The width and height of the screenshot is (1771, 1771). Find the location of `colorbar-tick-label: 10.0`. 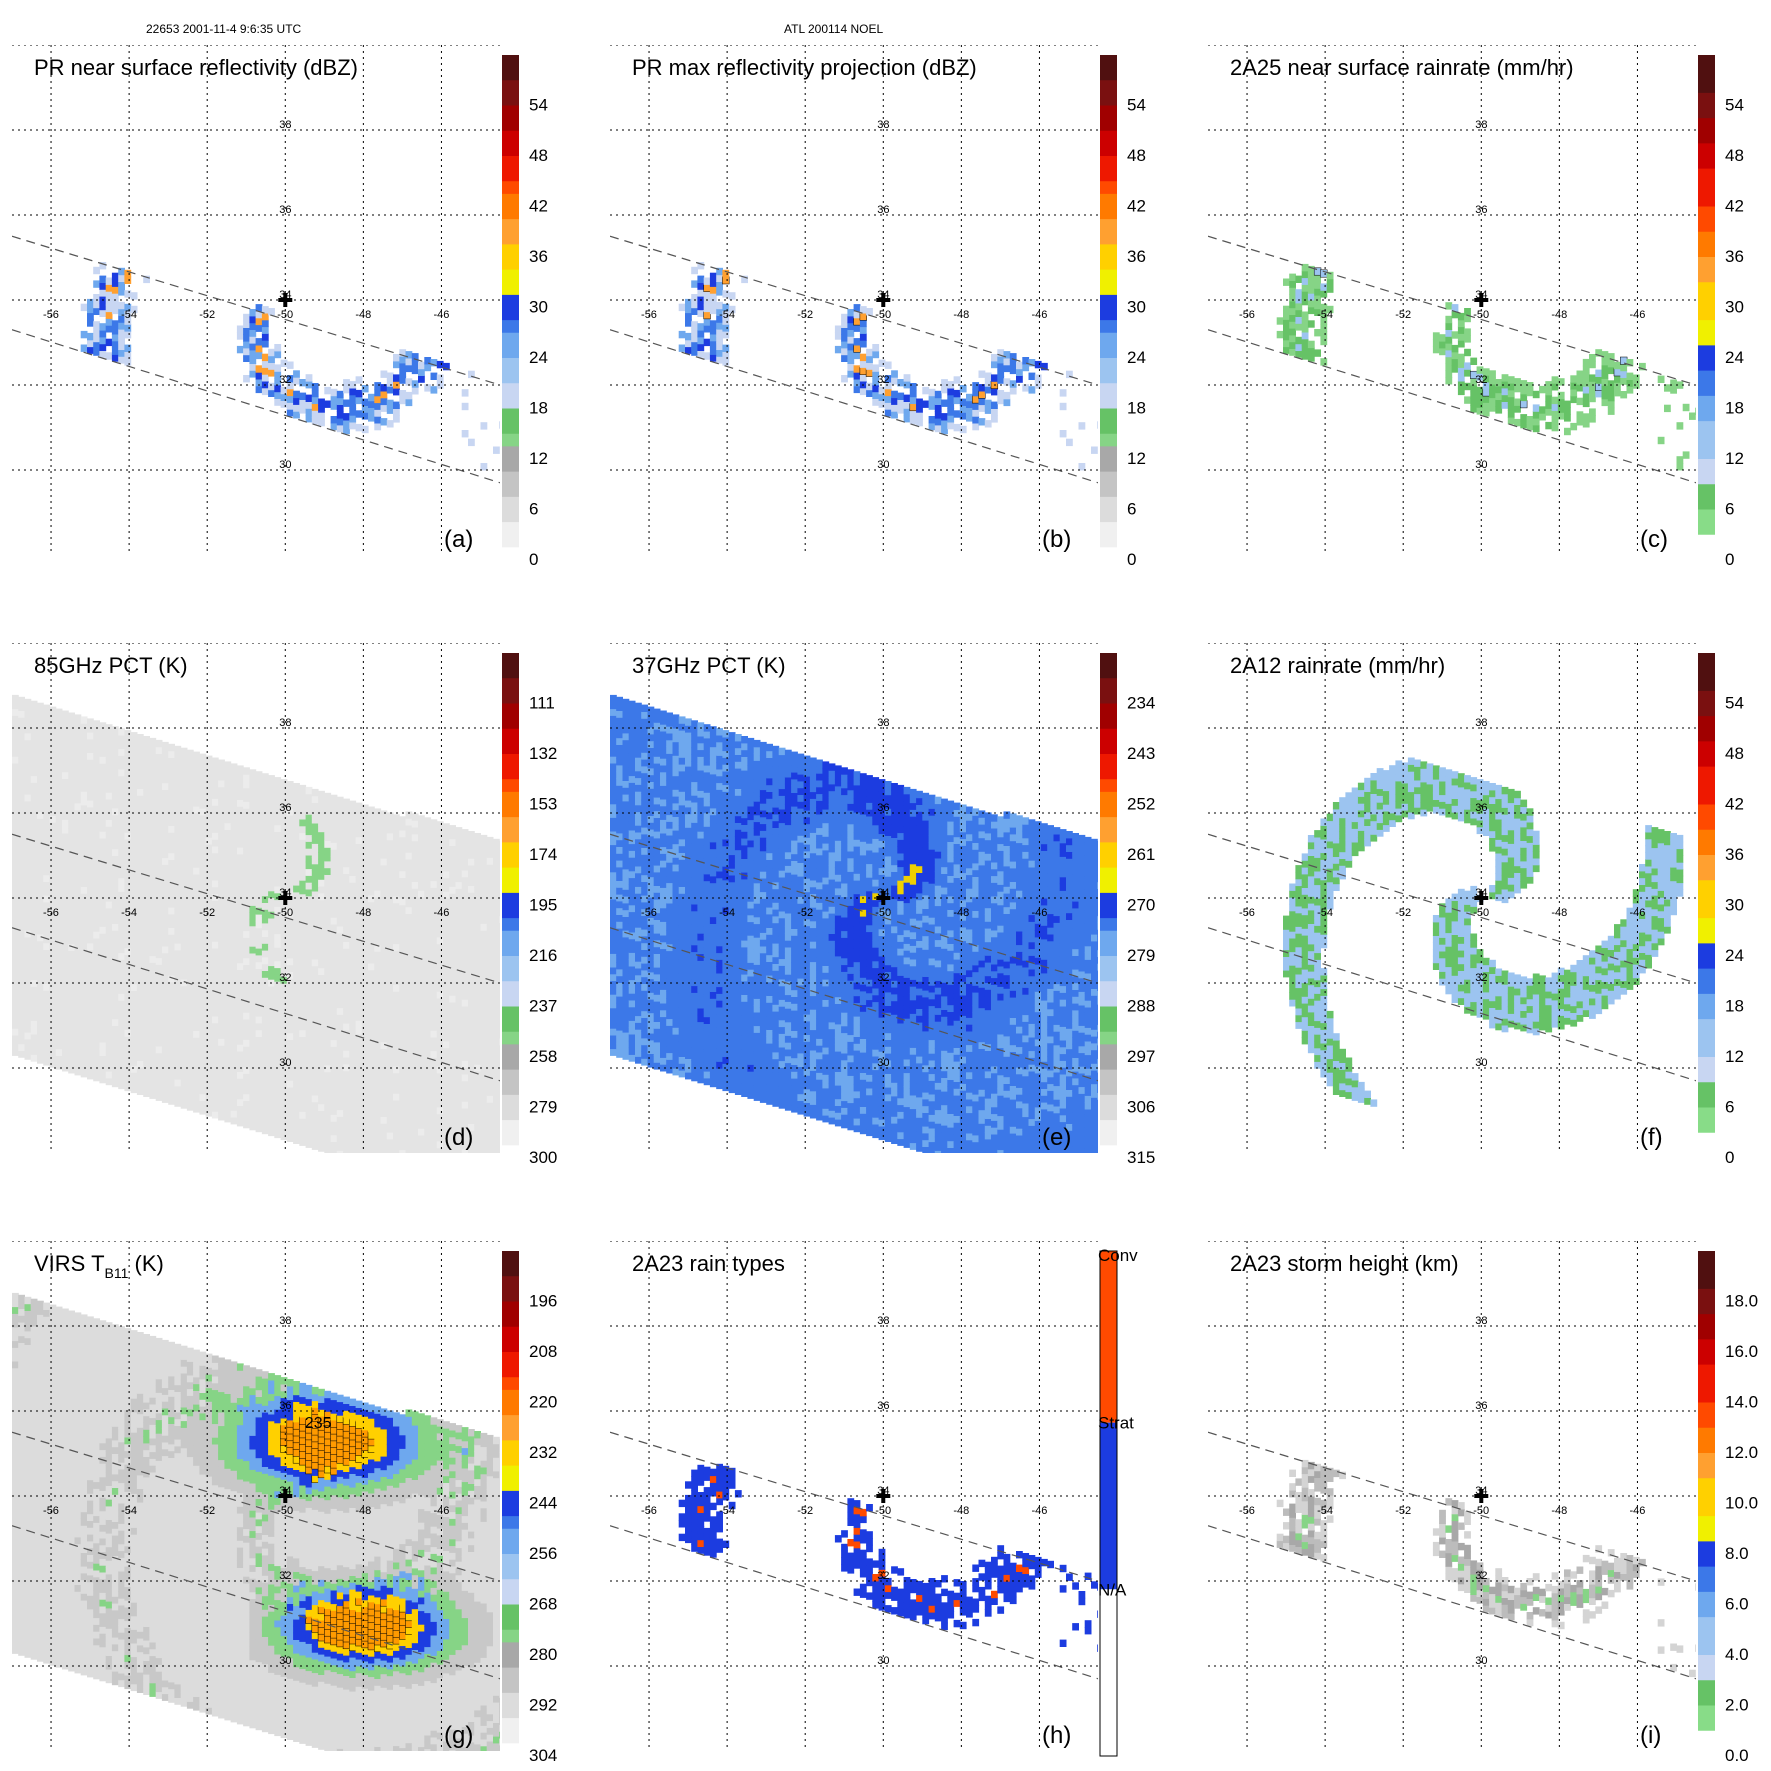

colorbar-tick-label: 10.0 is located at coordinates (1741, 1503).